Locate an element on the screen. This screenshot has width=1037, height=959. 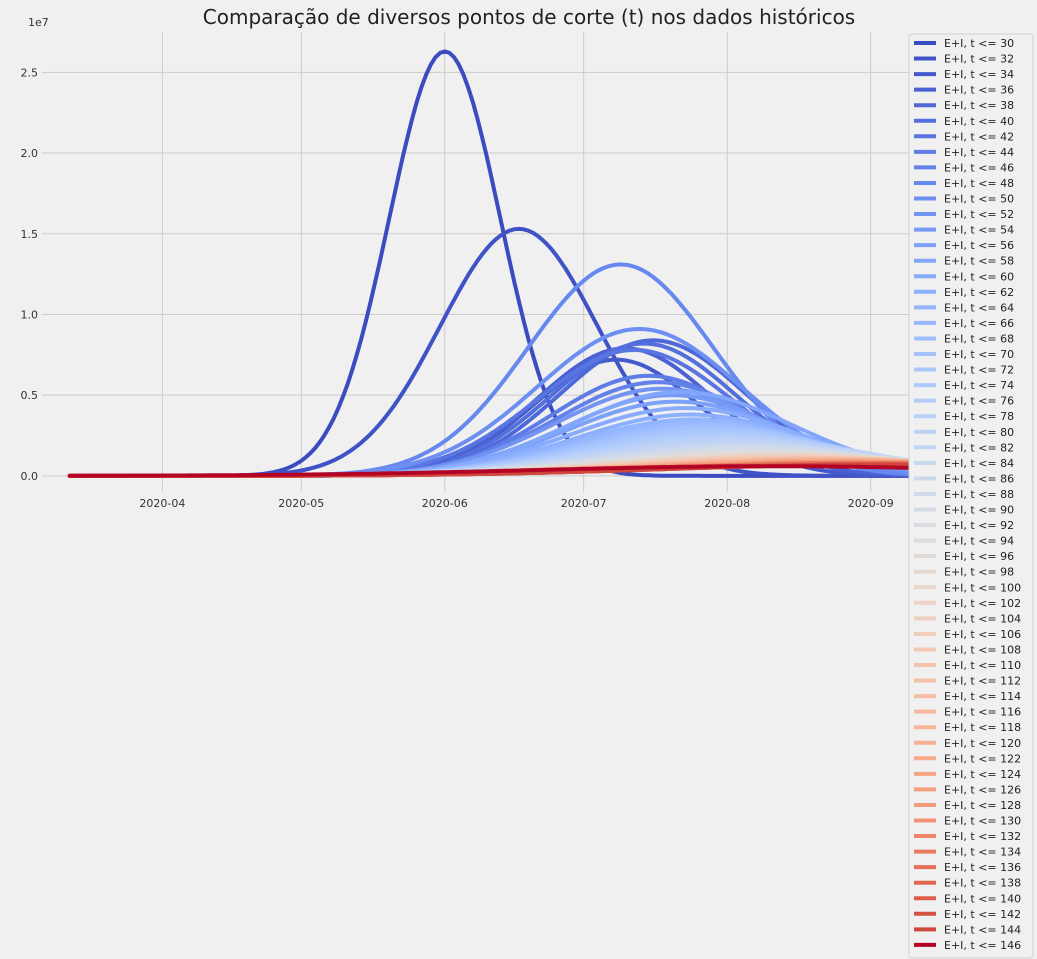
legend-entry-label: E+I, t <= 88 is located at coordinates (979, 494).